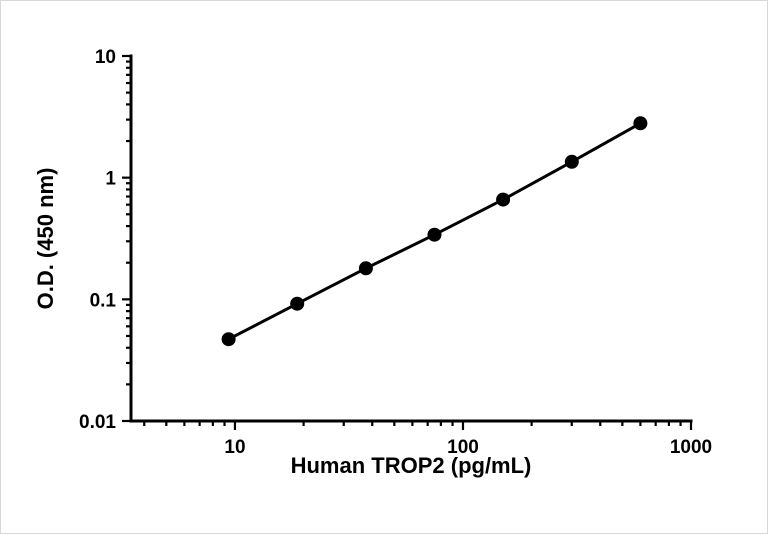 The image size is (768, 534). I want to click on y-tick-label: 0.01, so click(97, 422).